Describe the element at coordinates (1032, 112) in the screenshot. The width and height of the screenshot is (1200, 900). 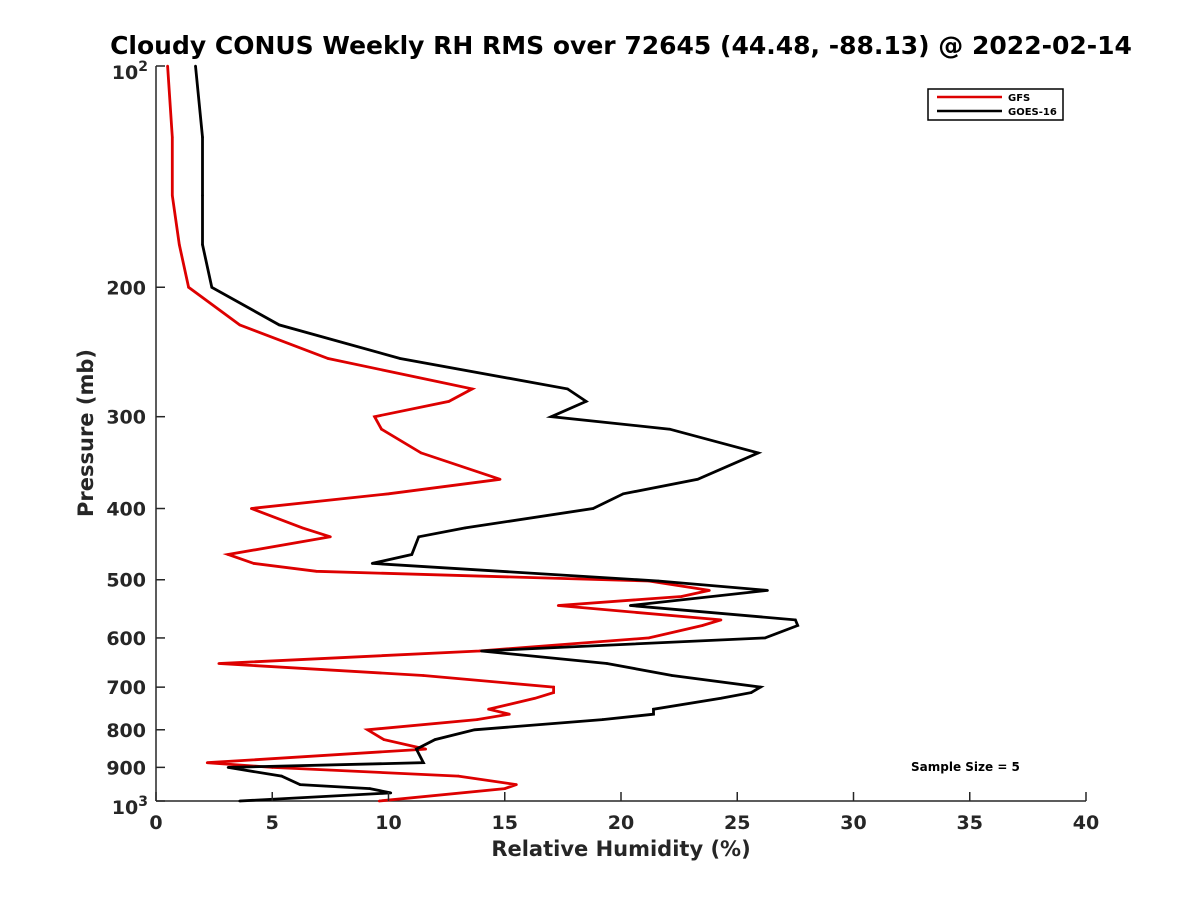
I see `legend-label-goes-16: GOES-16` at that location.